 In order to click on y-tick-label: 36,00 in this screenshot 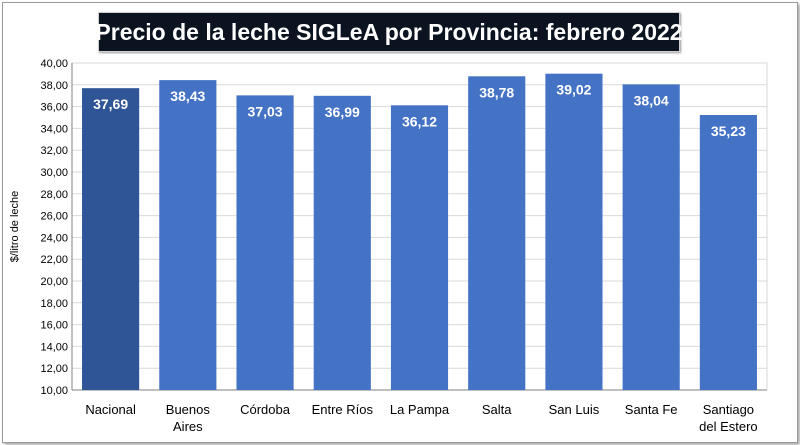, I will do `click(54, 108)`.